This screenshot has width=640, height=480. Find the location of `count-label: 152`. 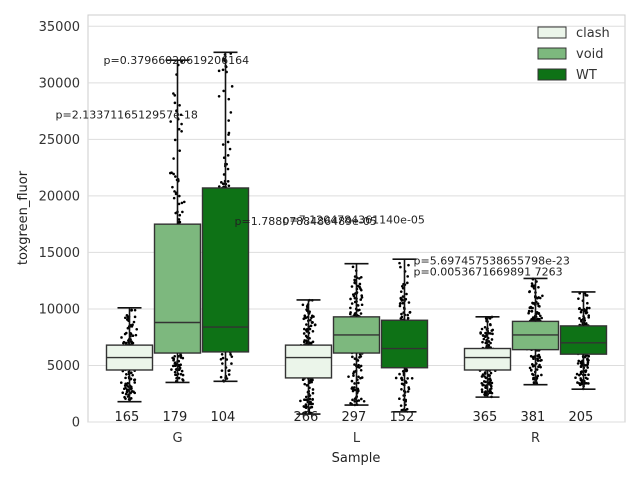

count-label: 152 is located at coordinates (402, 417).